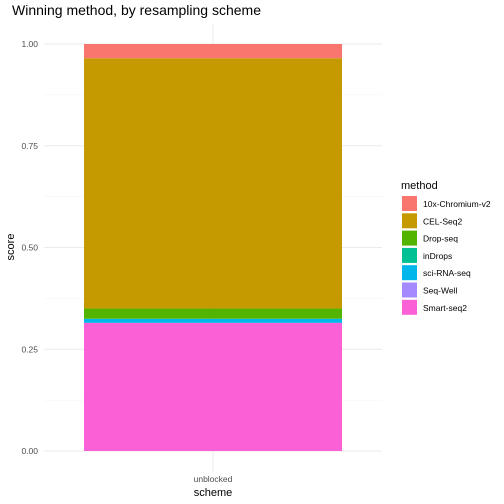 This screenshot has width=504, height=504. What do you see at coordinates (409, 221) in the screenshot?
I see `legend-key-cel-seq2` at bounding box center [409, 221].